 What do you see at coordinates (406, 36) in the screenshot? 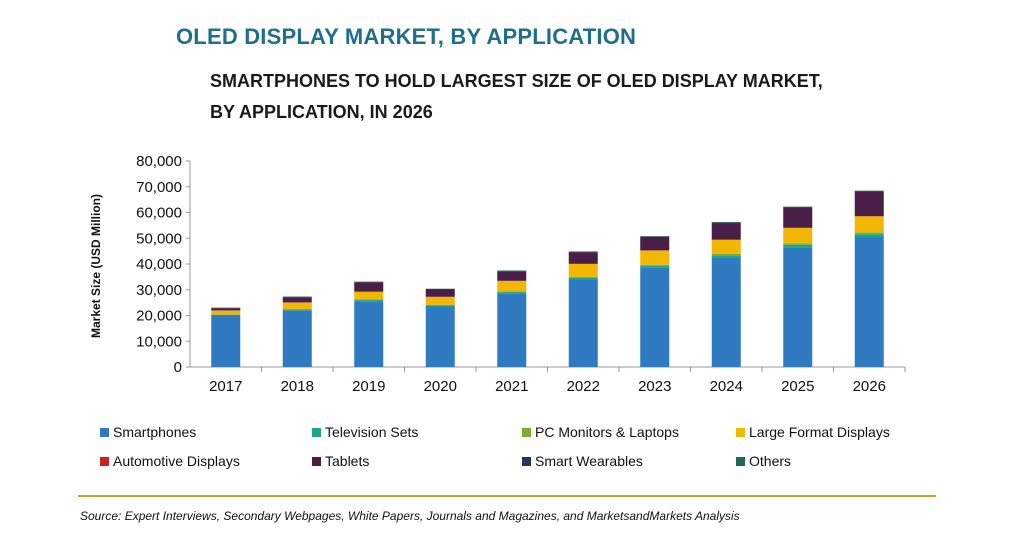
I see `chart-title: OLED DISPLAY MARKET, BY APPLICATION` at bounding box center [406, 36].